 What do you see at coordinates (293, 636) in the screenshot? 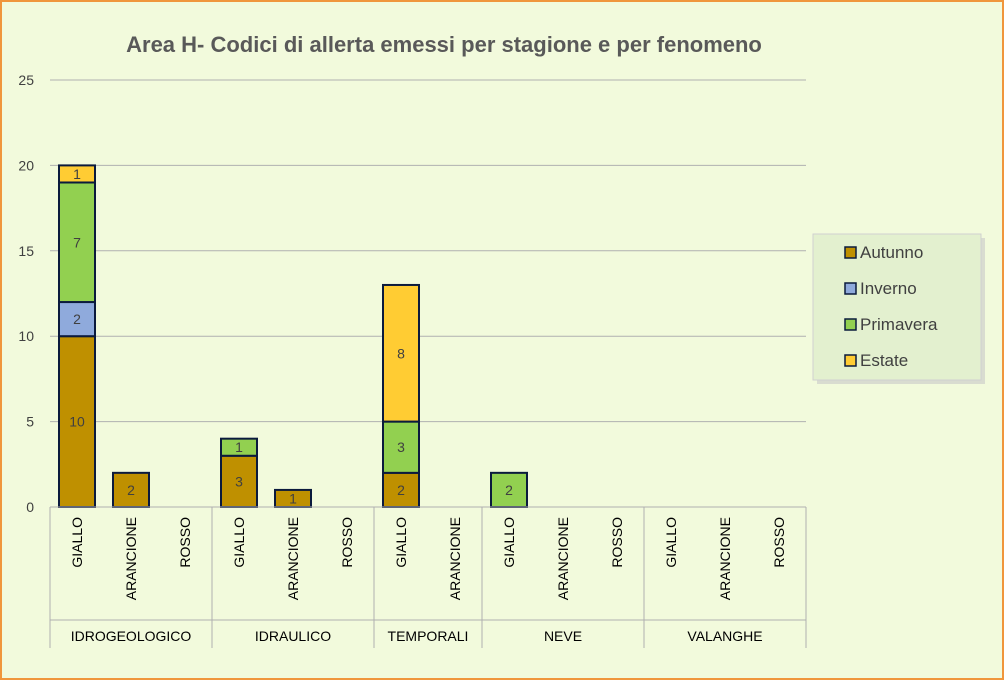
I see `group-label: IDRAULICO` at bounding box center [293, 636].